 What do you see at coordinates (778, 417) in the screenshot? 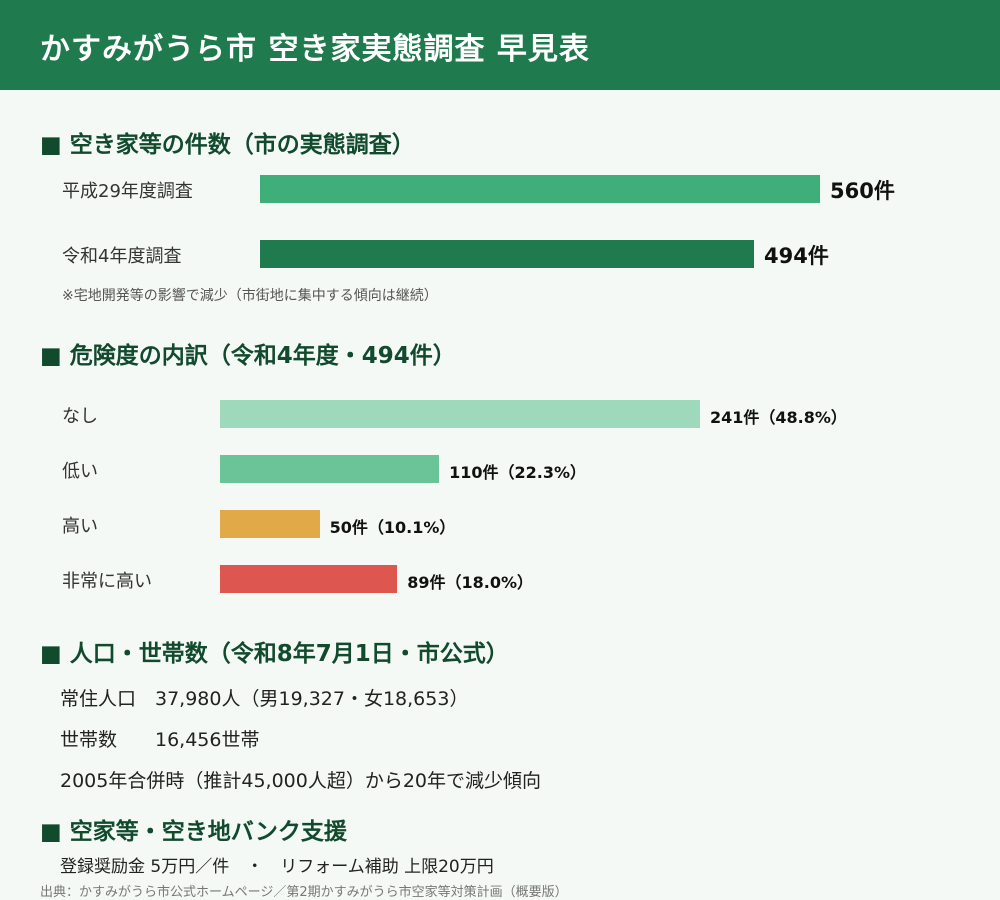
I see `value-label: 241件（48.8%）` at bounding box center [778, 417].